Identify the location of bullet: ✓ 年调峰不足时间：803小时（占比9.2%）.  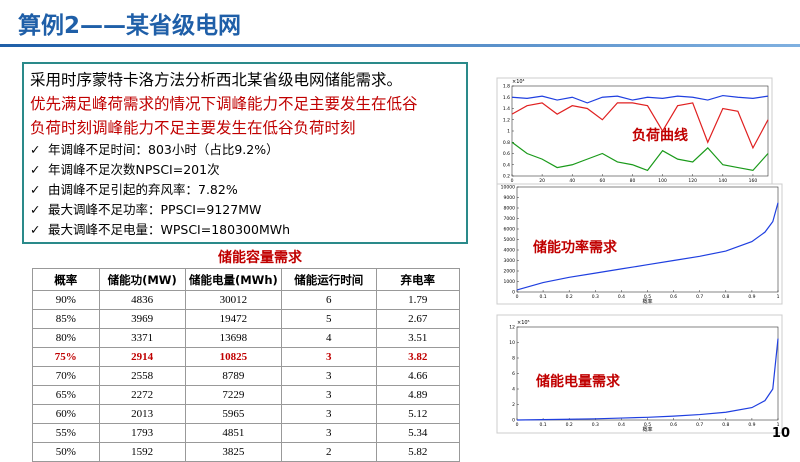
(245, 150).